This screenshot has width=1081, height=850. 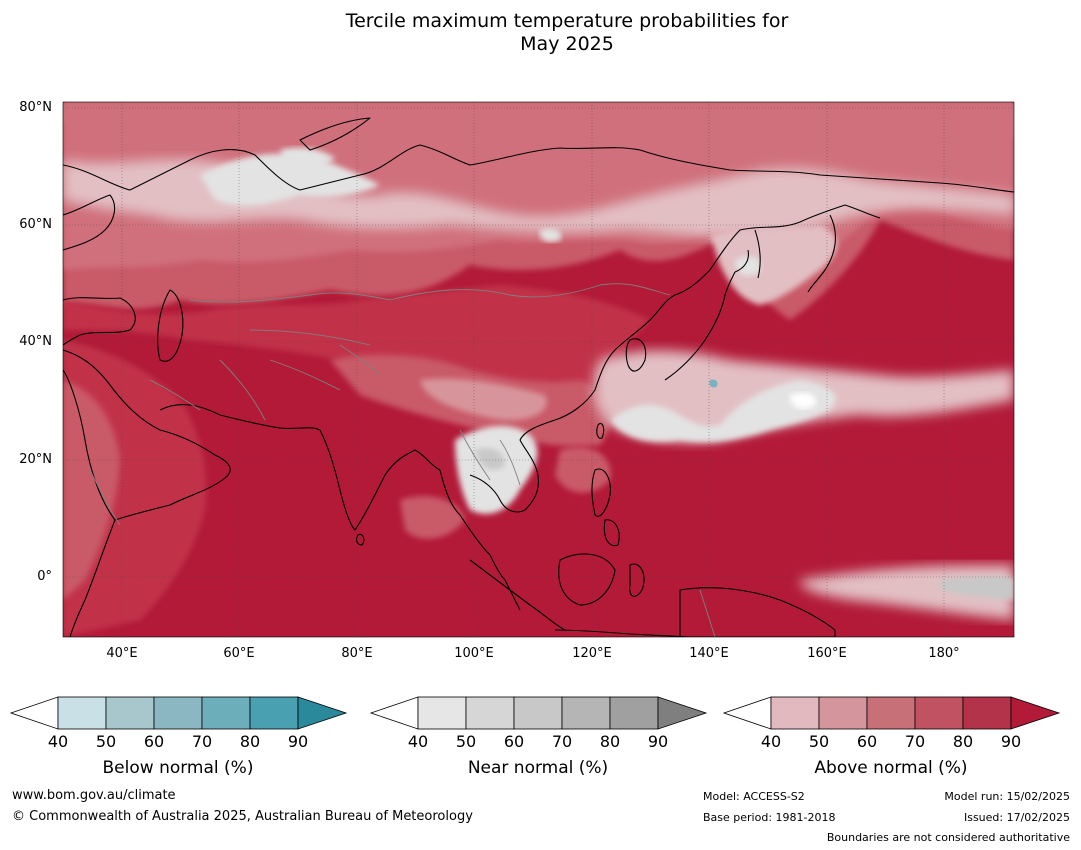 What do you see at coordinates (35, 459) in the screenshot?
I see `lat-label: 20°N` at bounding box center [35, 459].